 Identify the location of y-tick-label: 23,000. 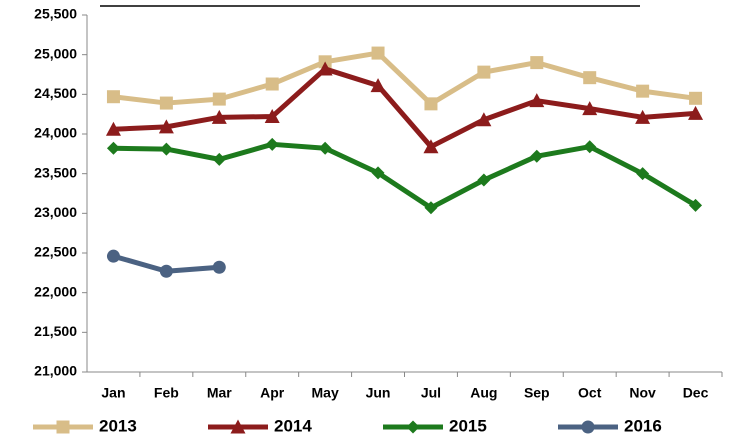
(55, 212).